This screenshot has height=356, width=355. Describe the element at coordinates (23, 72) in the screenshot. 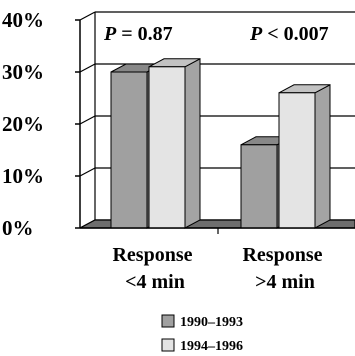

I see `y-tick-label: 30%` at that location.